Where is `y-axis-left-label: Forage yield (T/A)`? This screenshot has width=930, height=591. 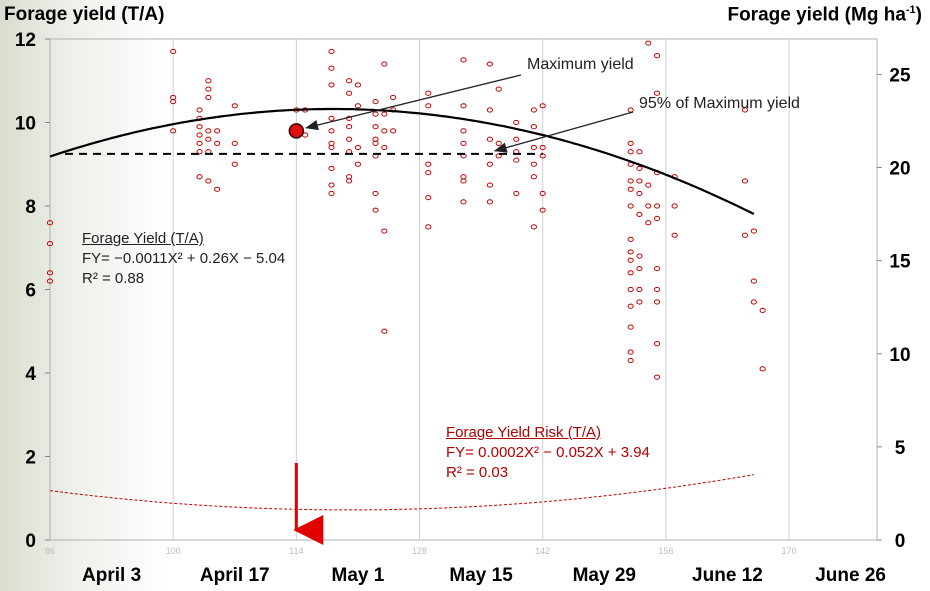 y-axis-left-label: Forage yield (T/A) is located at coordinates (84, 14).